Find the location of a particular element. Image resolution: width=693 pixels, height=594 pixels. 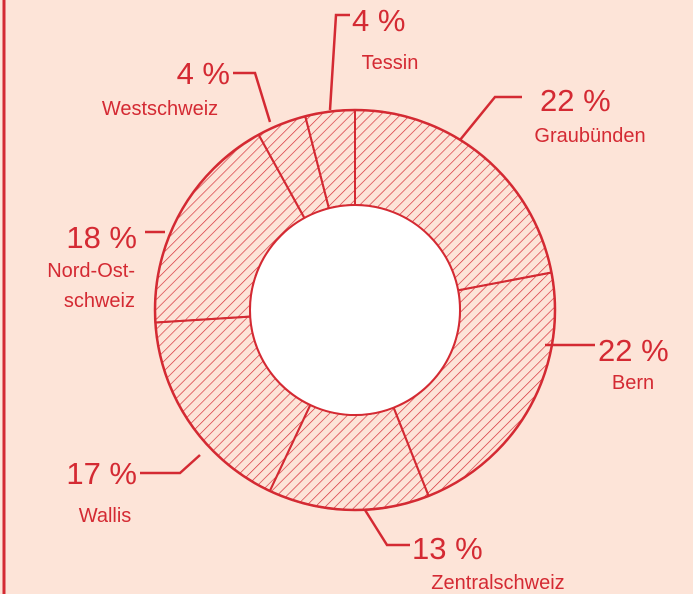

category-label: Westschweiz is located at coordinates (160, 109).